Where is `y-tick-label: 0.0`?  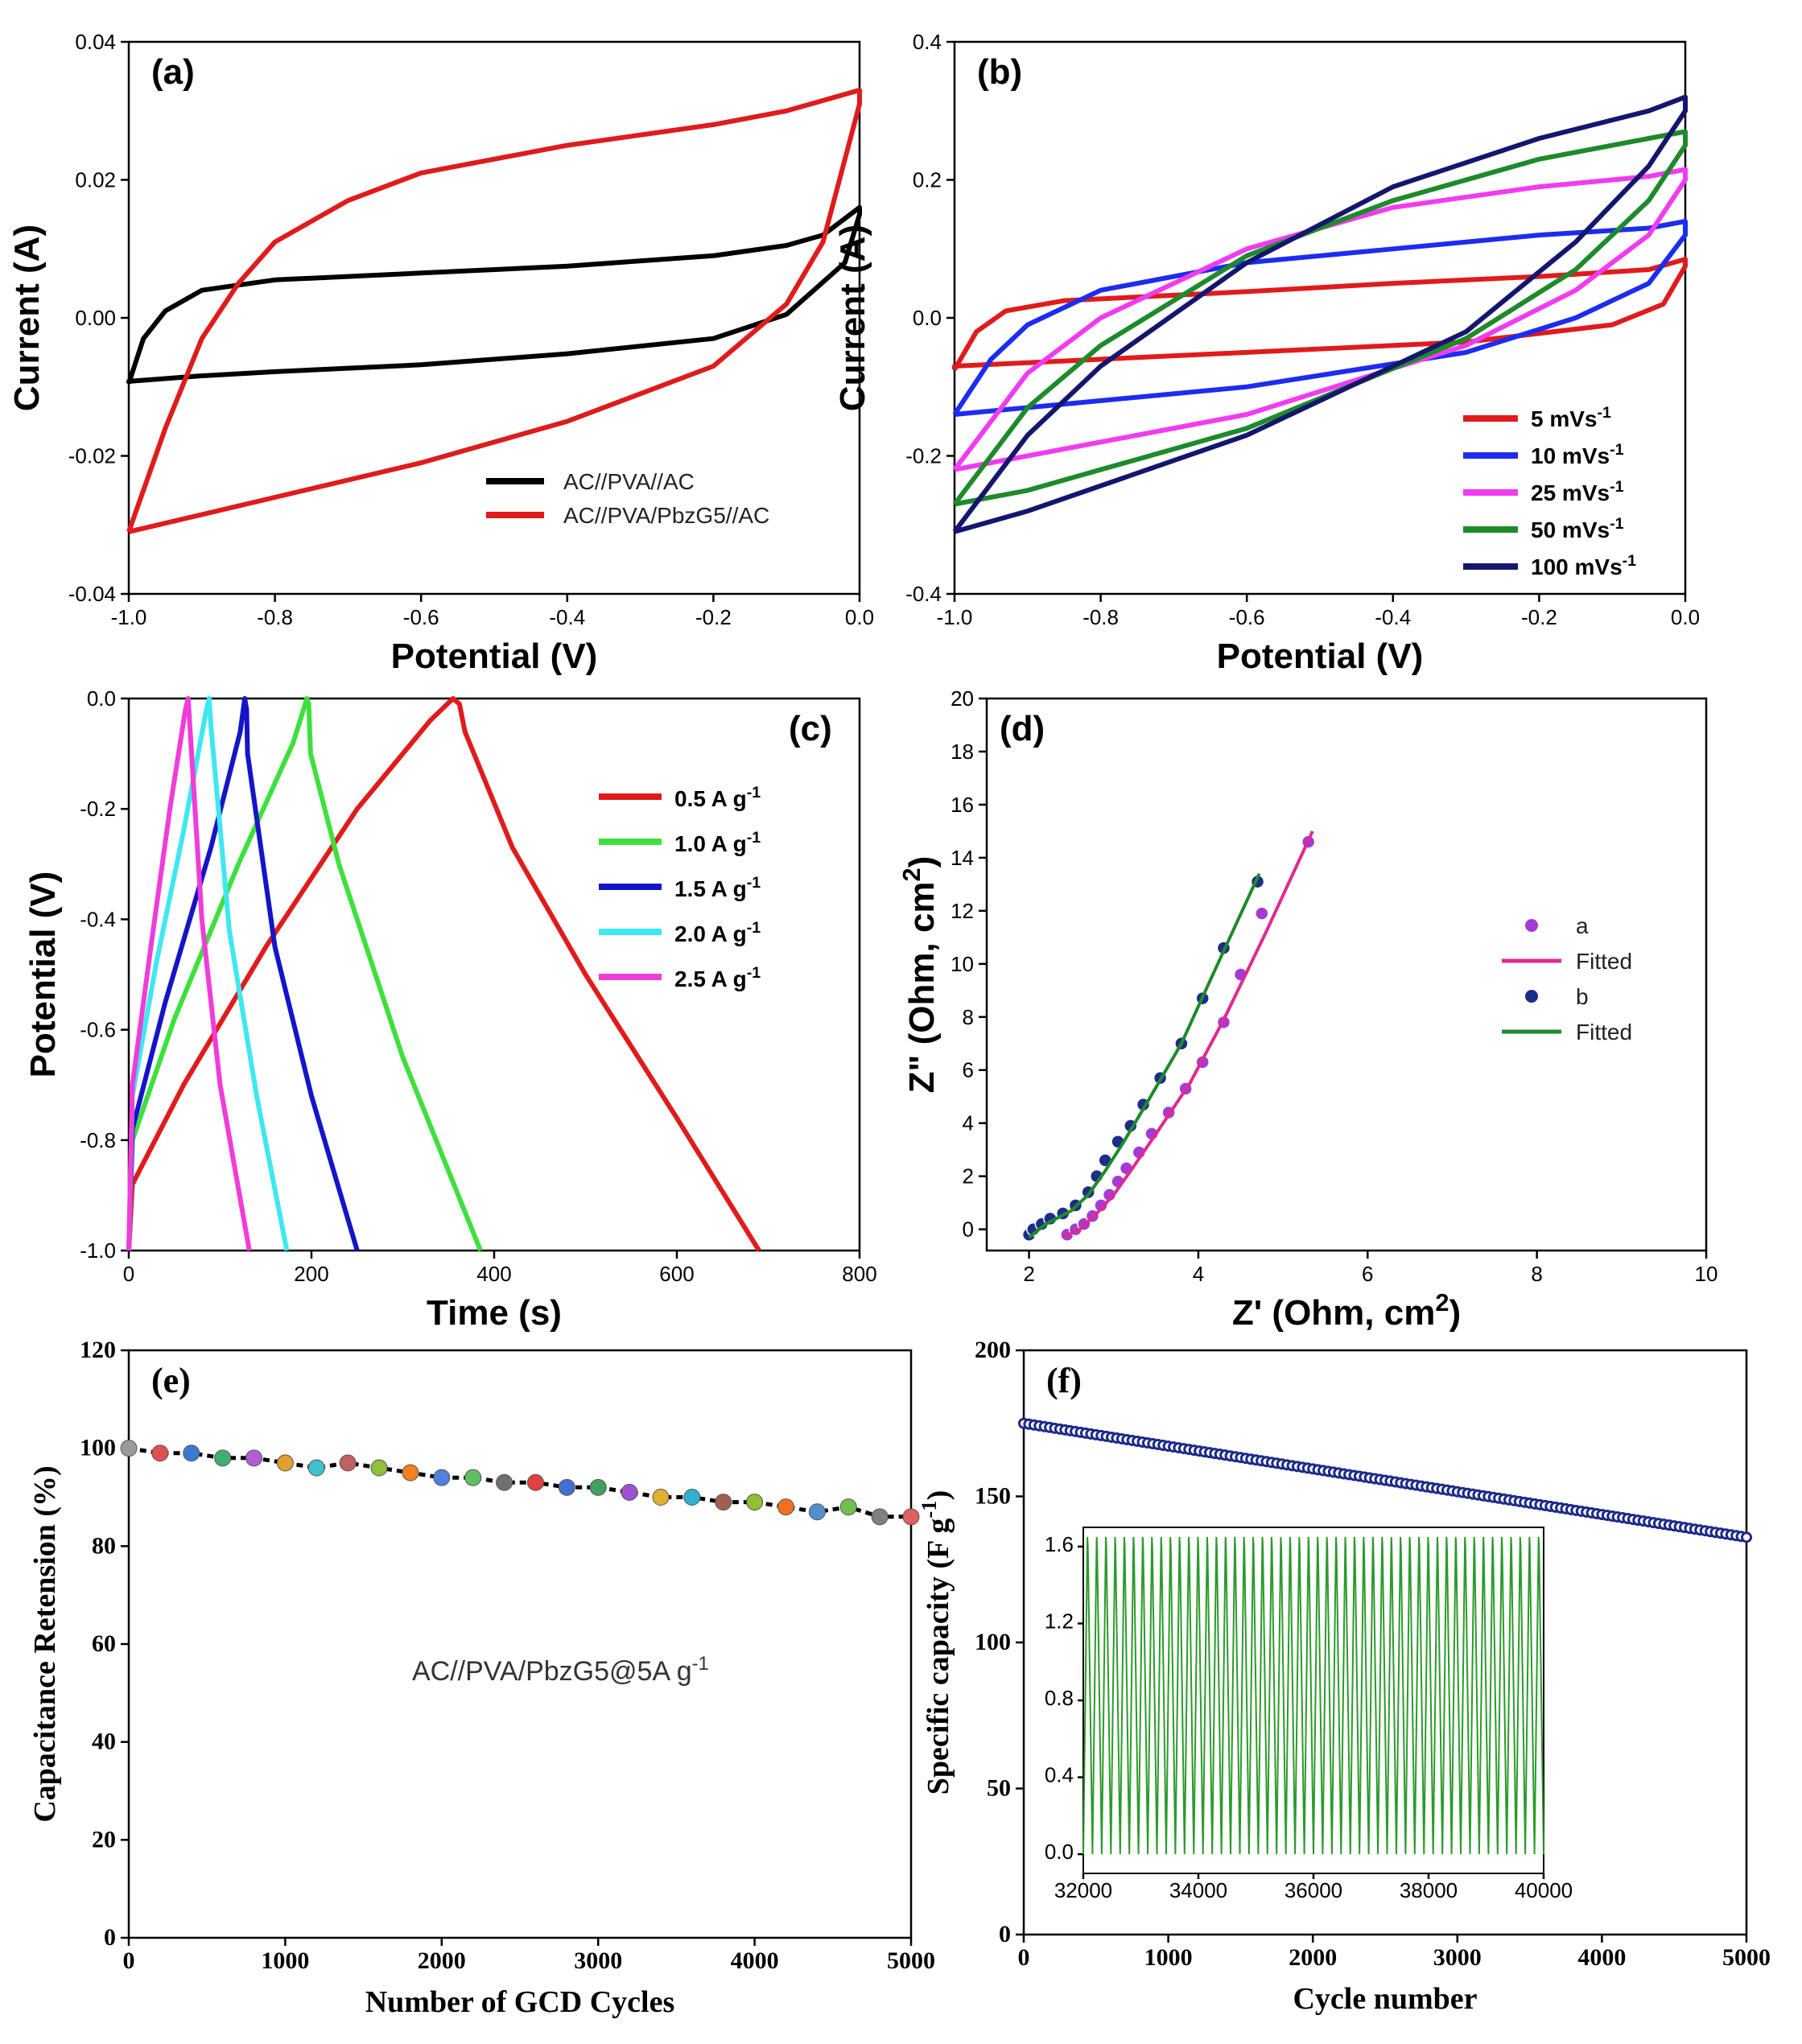 y-tick-label: 0.0 is located at coordinates (101, 698).